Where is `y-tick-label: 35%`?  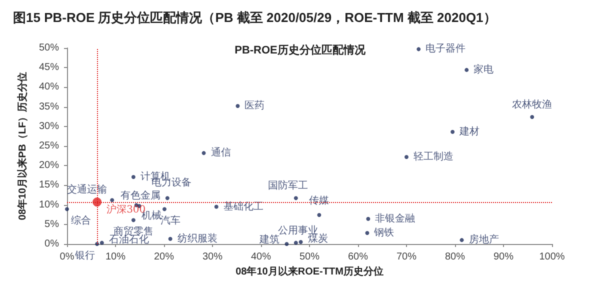 y-tick-label: 35% is located at coordinates (49, 106).